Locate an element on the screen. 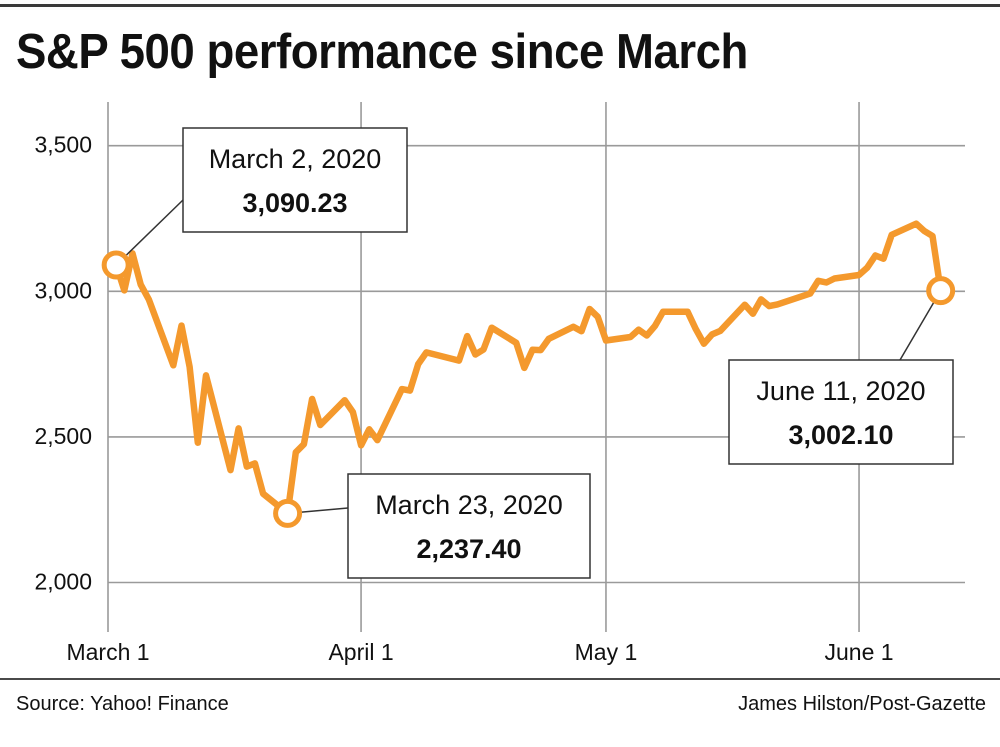 The width and height of the screenshot is (1000, 747). x-tick-label: June 1 is located at coordinates (859, 652).